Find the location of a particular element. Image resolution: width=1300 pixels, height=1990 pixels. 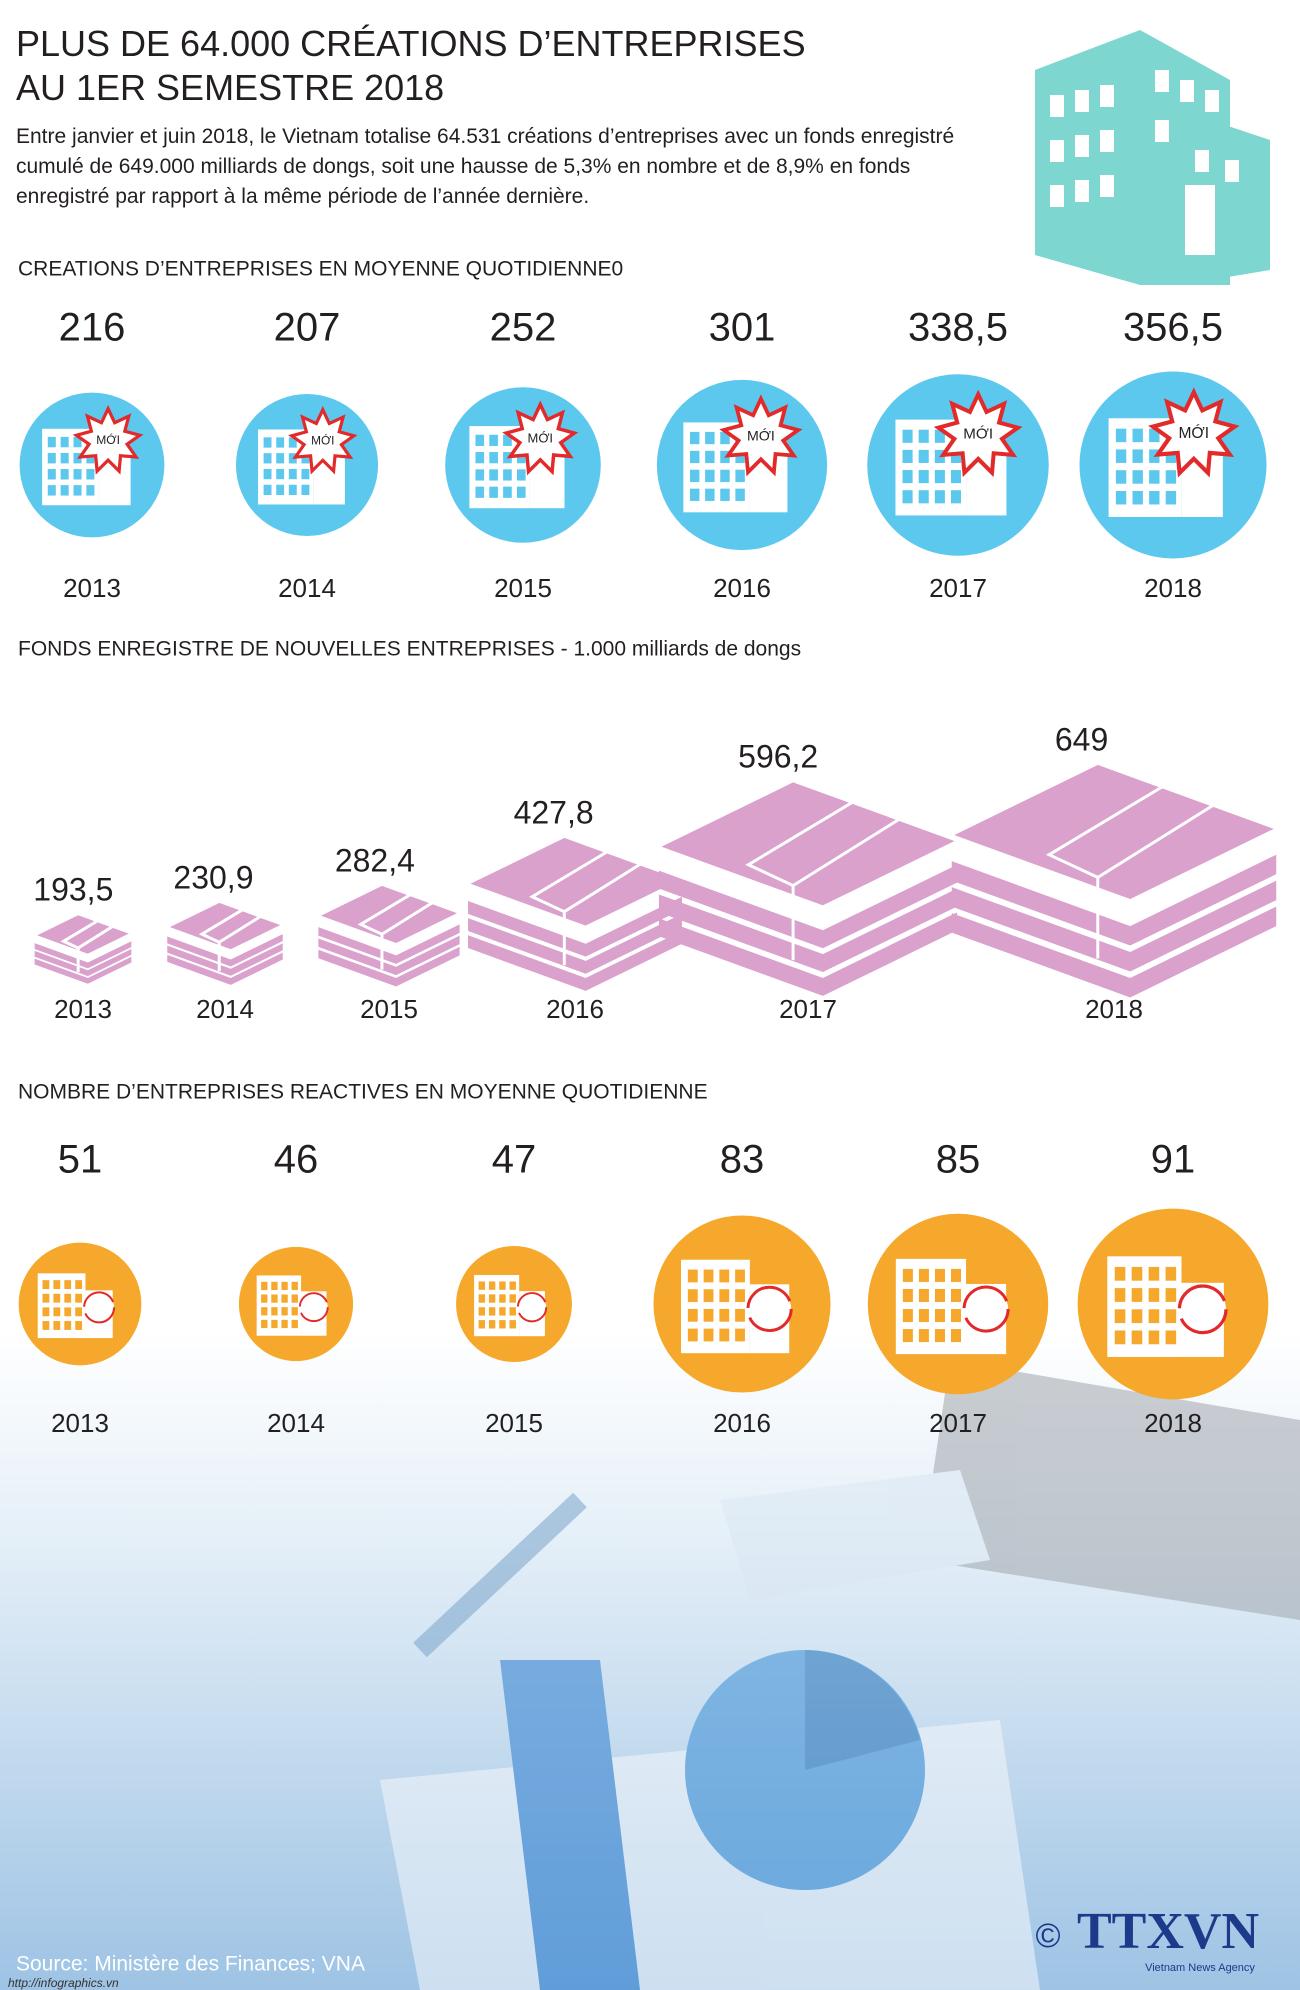

value-label: 338,5 is located at coordinates (958, 328).